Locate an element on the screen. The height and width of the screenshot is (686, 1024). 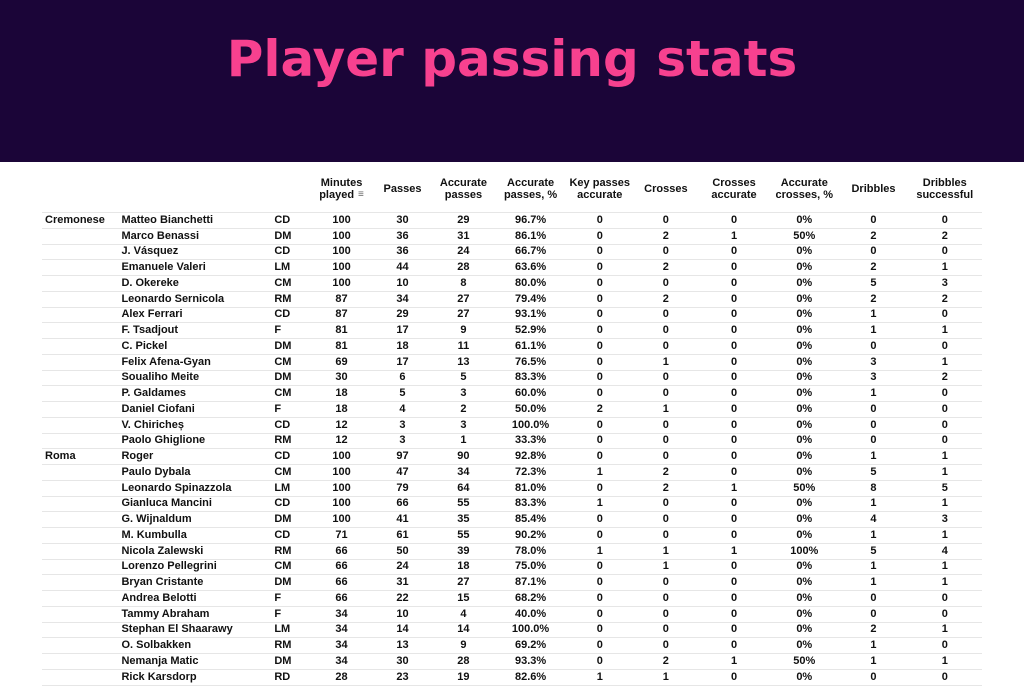
minutes-cell: 28 is located at coordinates (341, 677).